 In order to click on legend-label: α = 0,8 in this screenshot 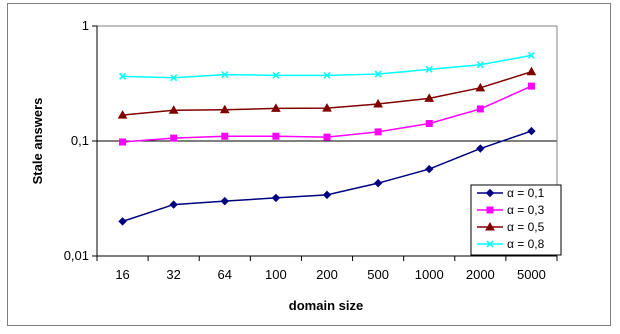, I will do `click(526, 244)`.